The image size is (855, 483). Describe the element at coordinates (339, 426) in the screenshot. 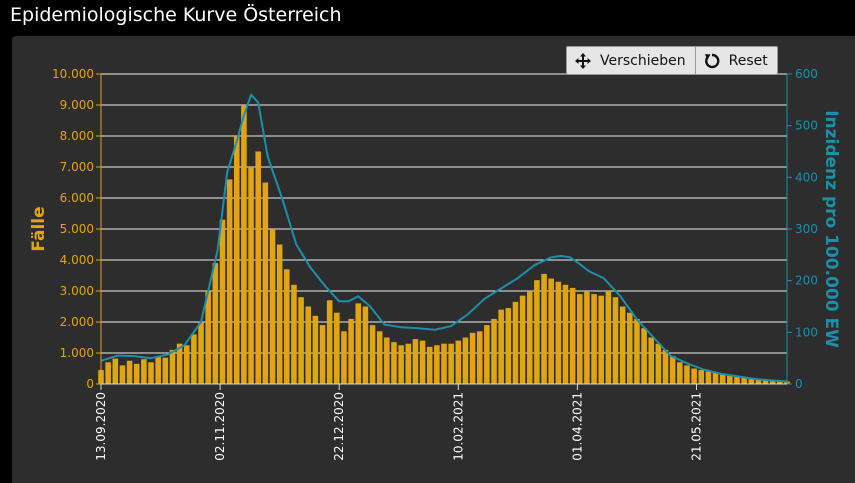

I see `x-tick-label: 22.12.2020` at that location.